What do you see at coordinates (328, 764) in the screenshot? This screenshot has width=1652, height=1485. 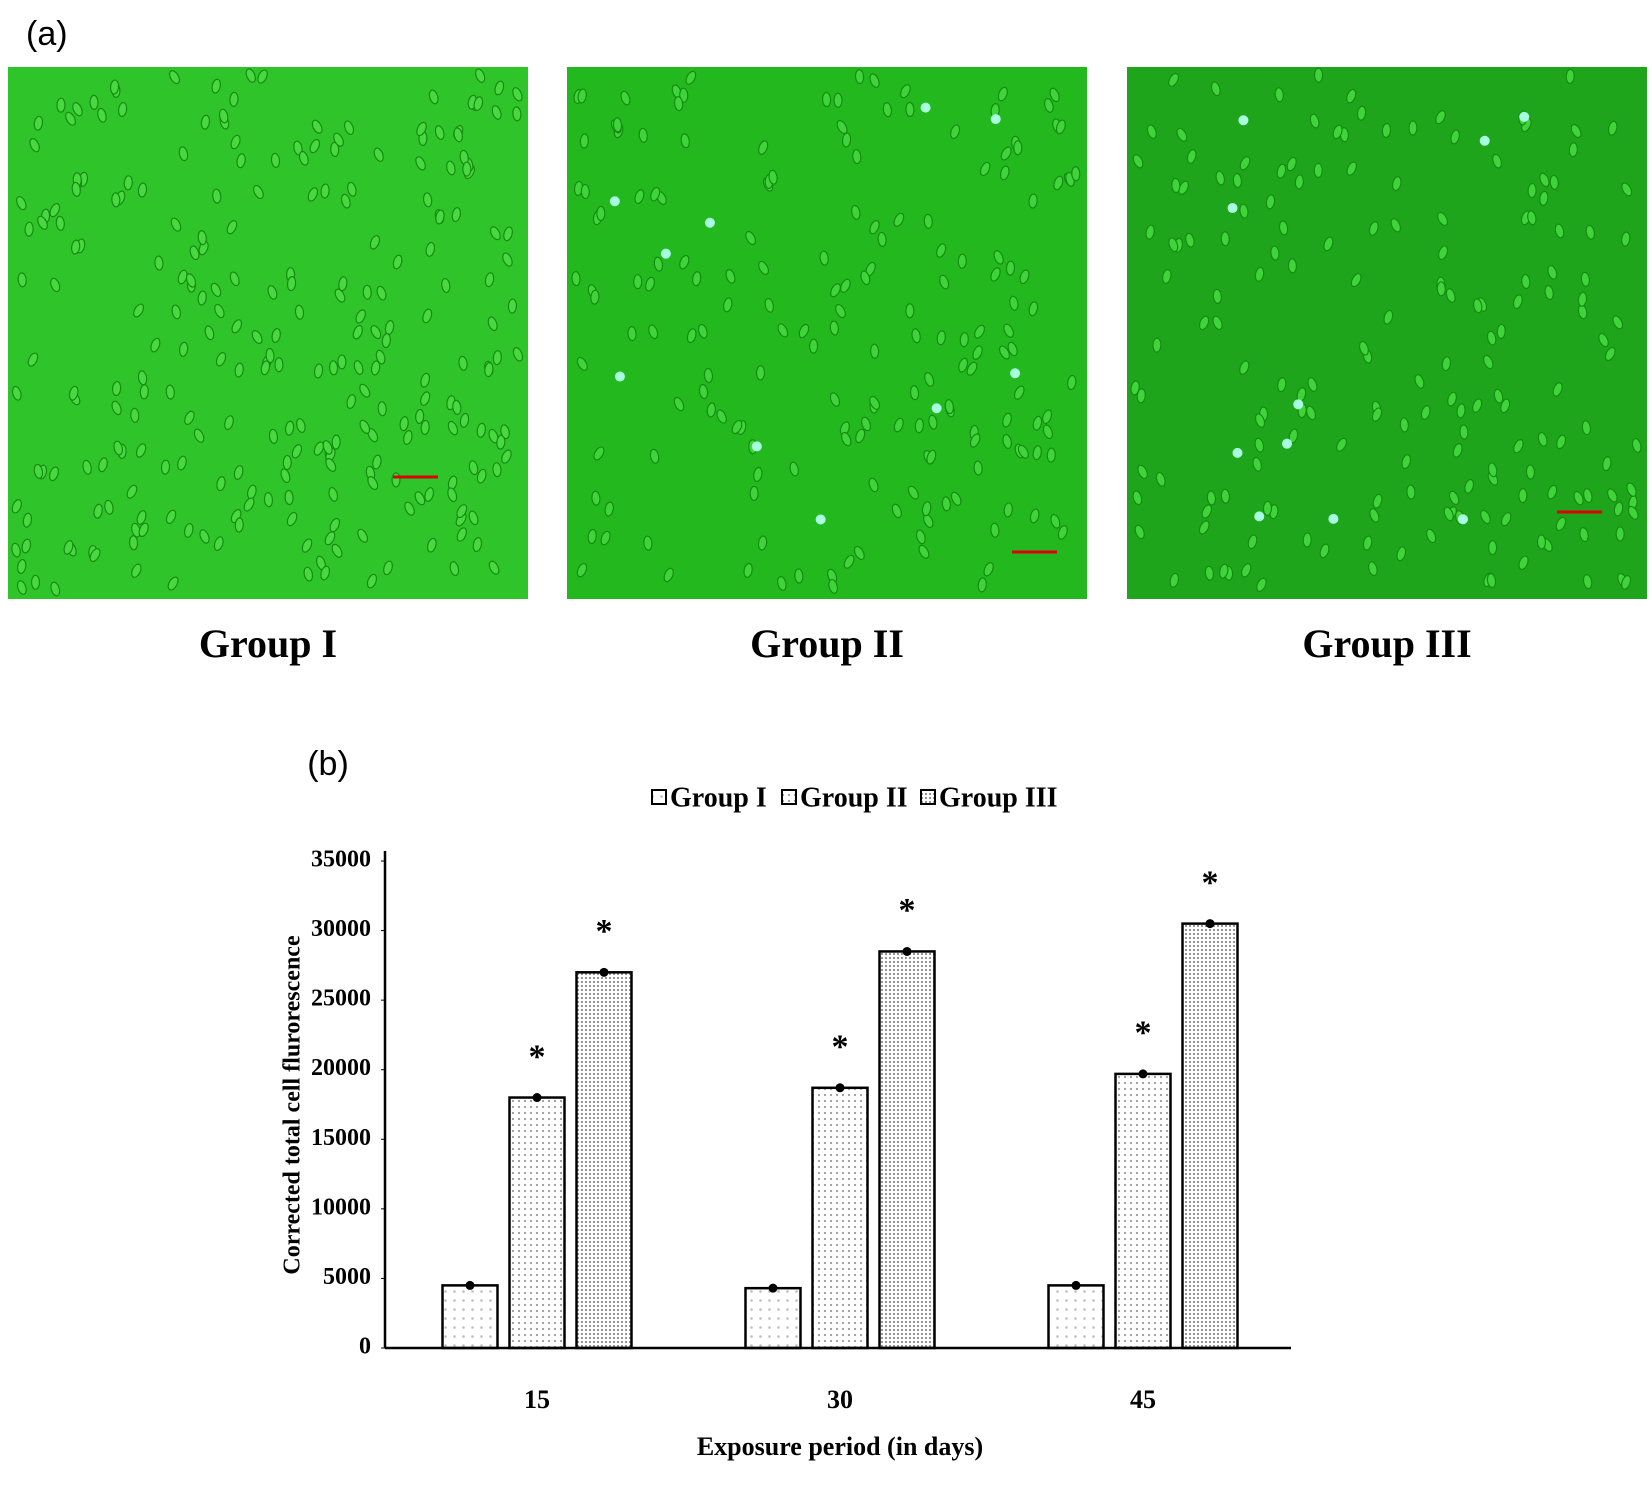 I see `panel-label: (b)` at bounding box center [328, 764].